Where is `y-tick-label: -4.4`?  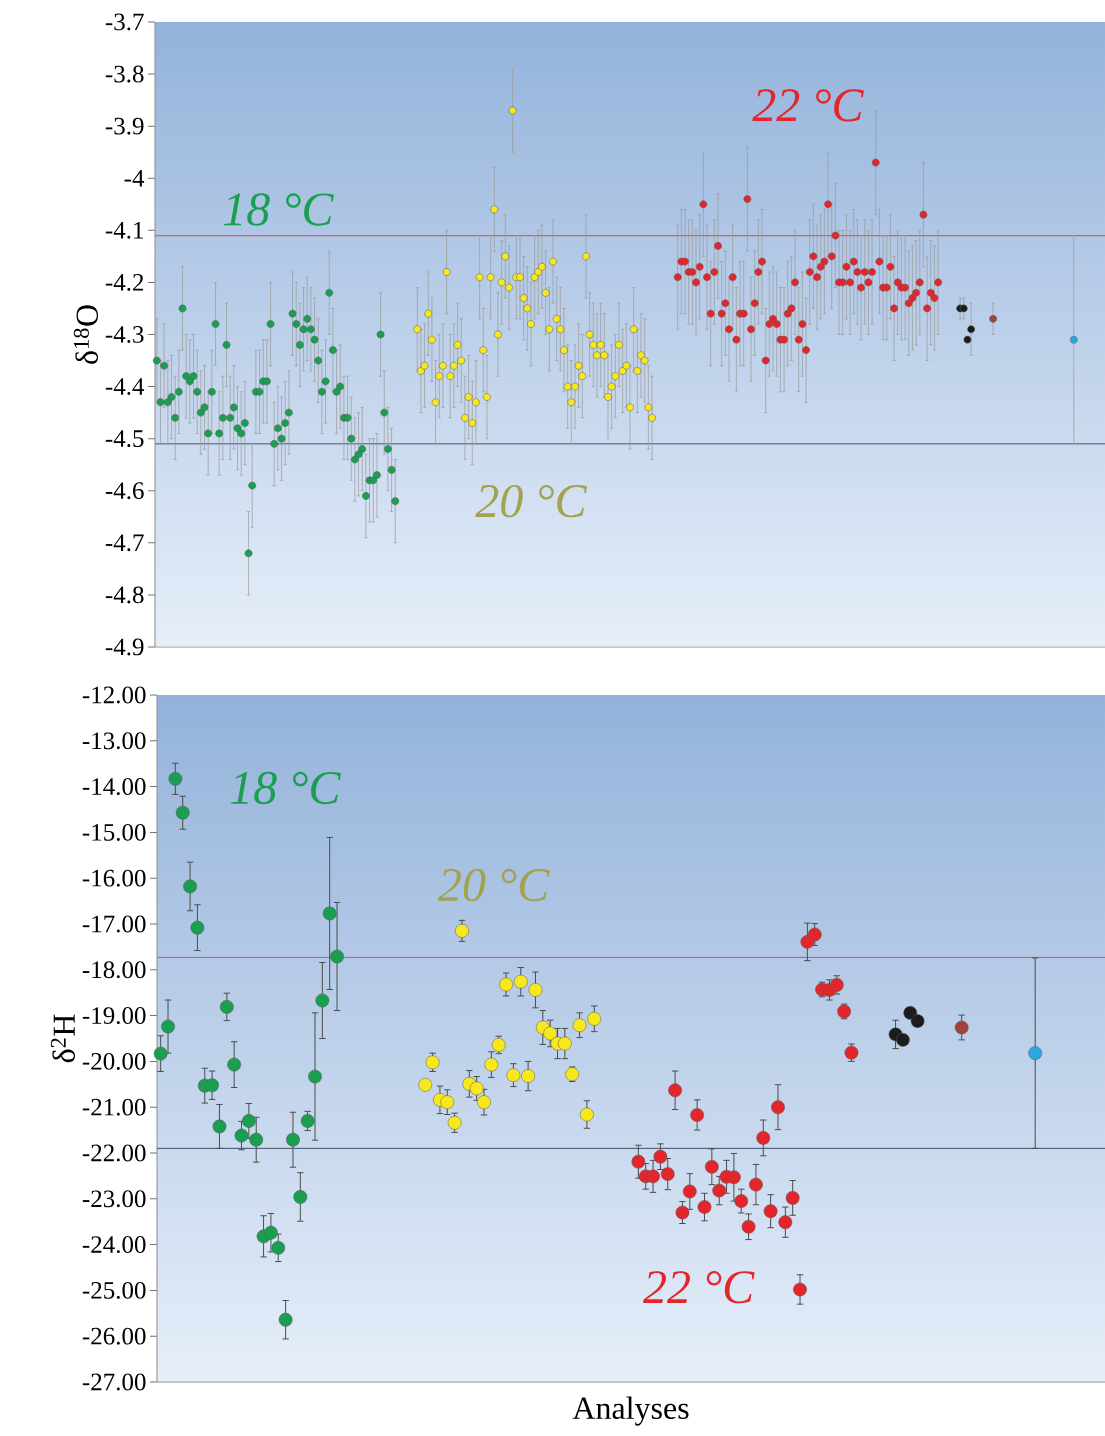
y-tick-label: -4.4 is located at coordinates (125, 386).